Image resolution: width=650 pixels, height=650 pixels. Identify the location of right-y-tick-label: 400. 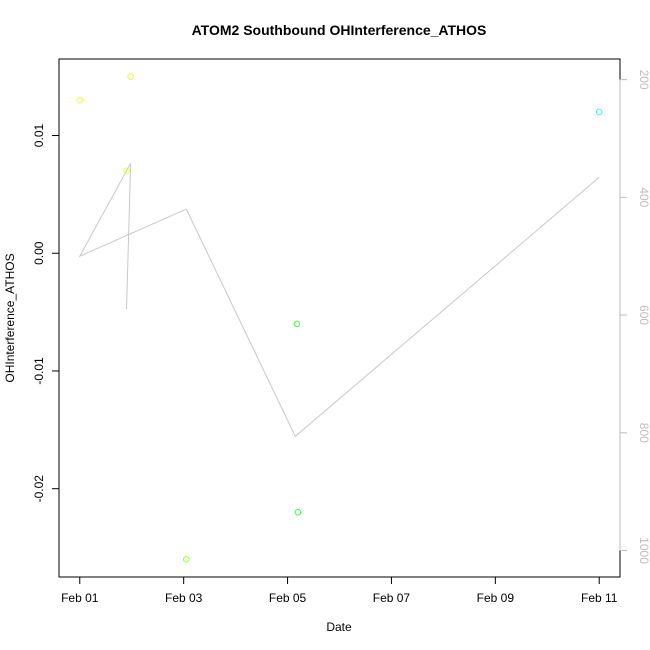
(643, 197).